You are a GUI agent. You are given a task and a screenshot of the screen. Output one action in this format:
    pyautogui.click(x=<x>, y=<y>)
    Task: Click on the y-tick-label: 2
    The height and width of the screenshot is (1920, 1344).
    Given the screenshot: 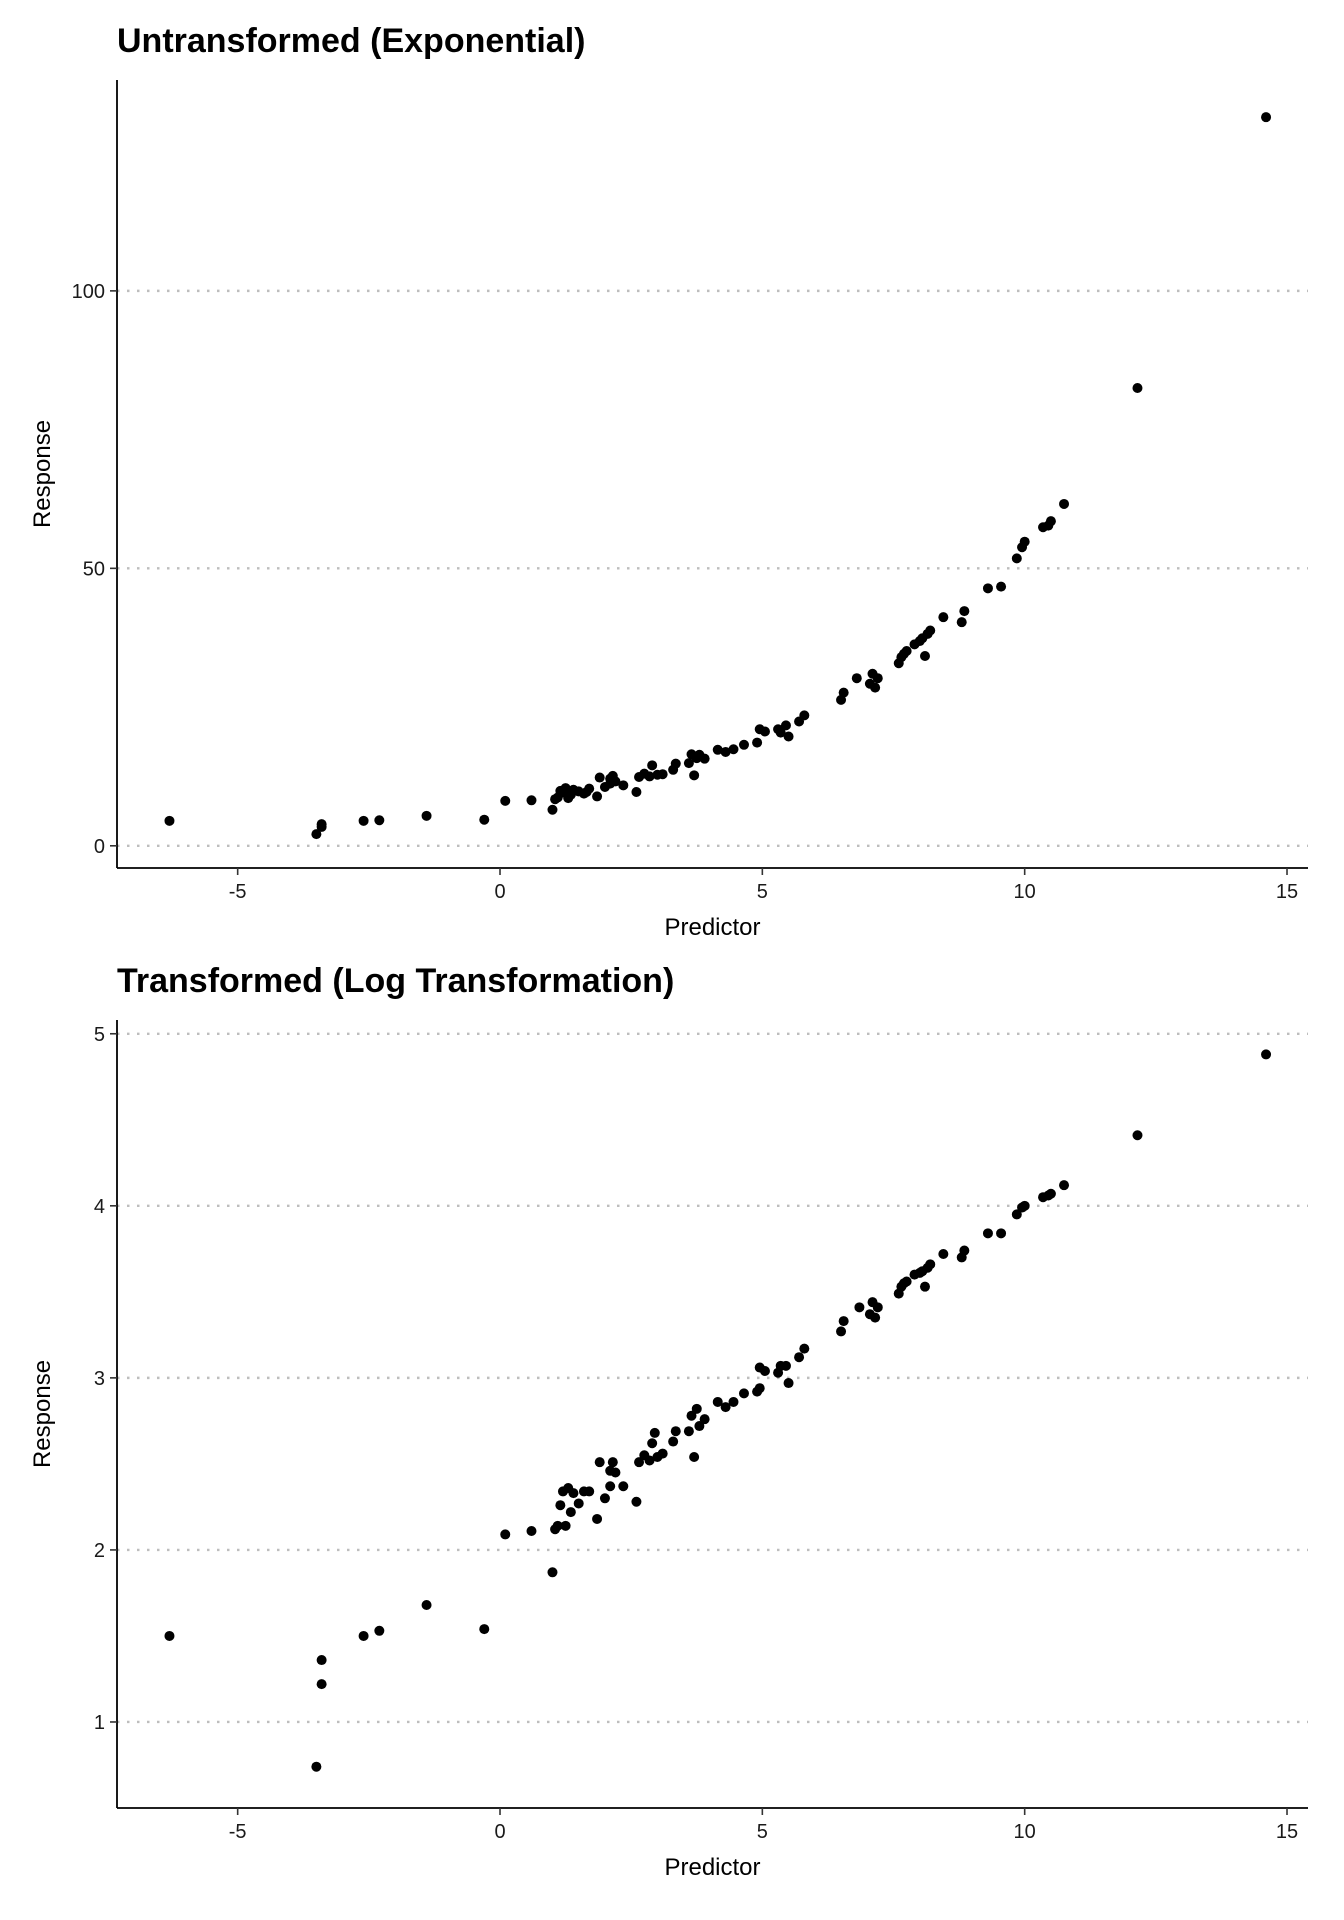 What is the action you would take?
    pyautogui.click(x=99, y=1551)
    